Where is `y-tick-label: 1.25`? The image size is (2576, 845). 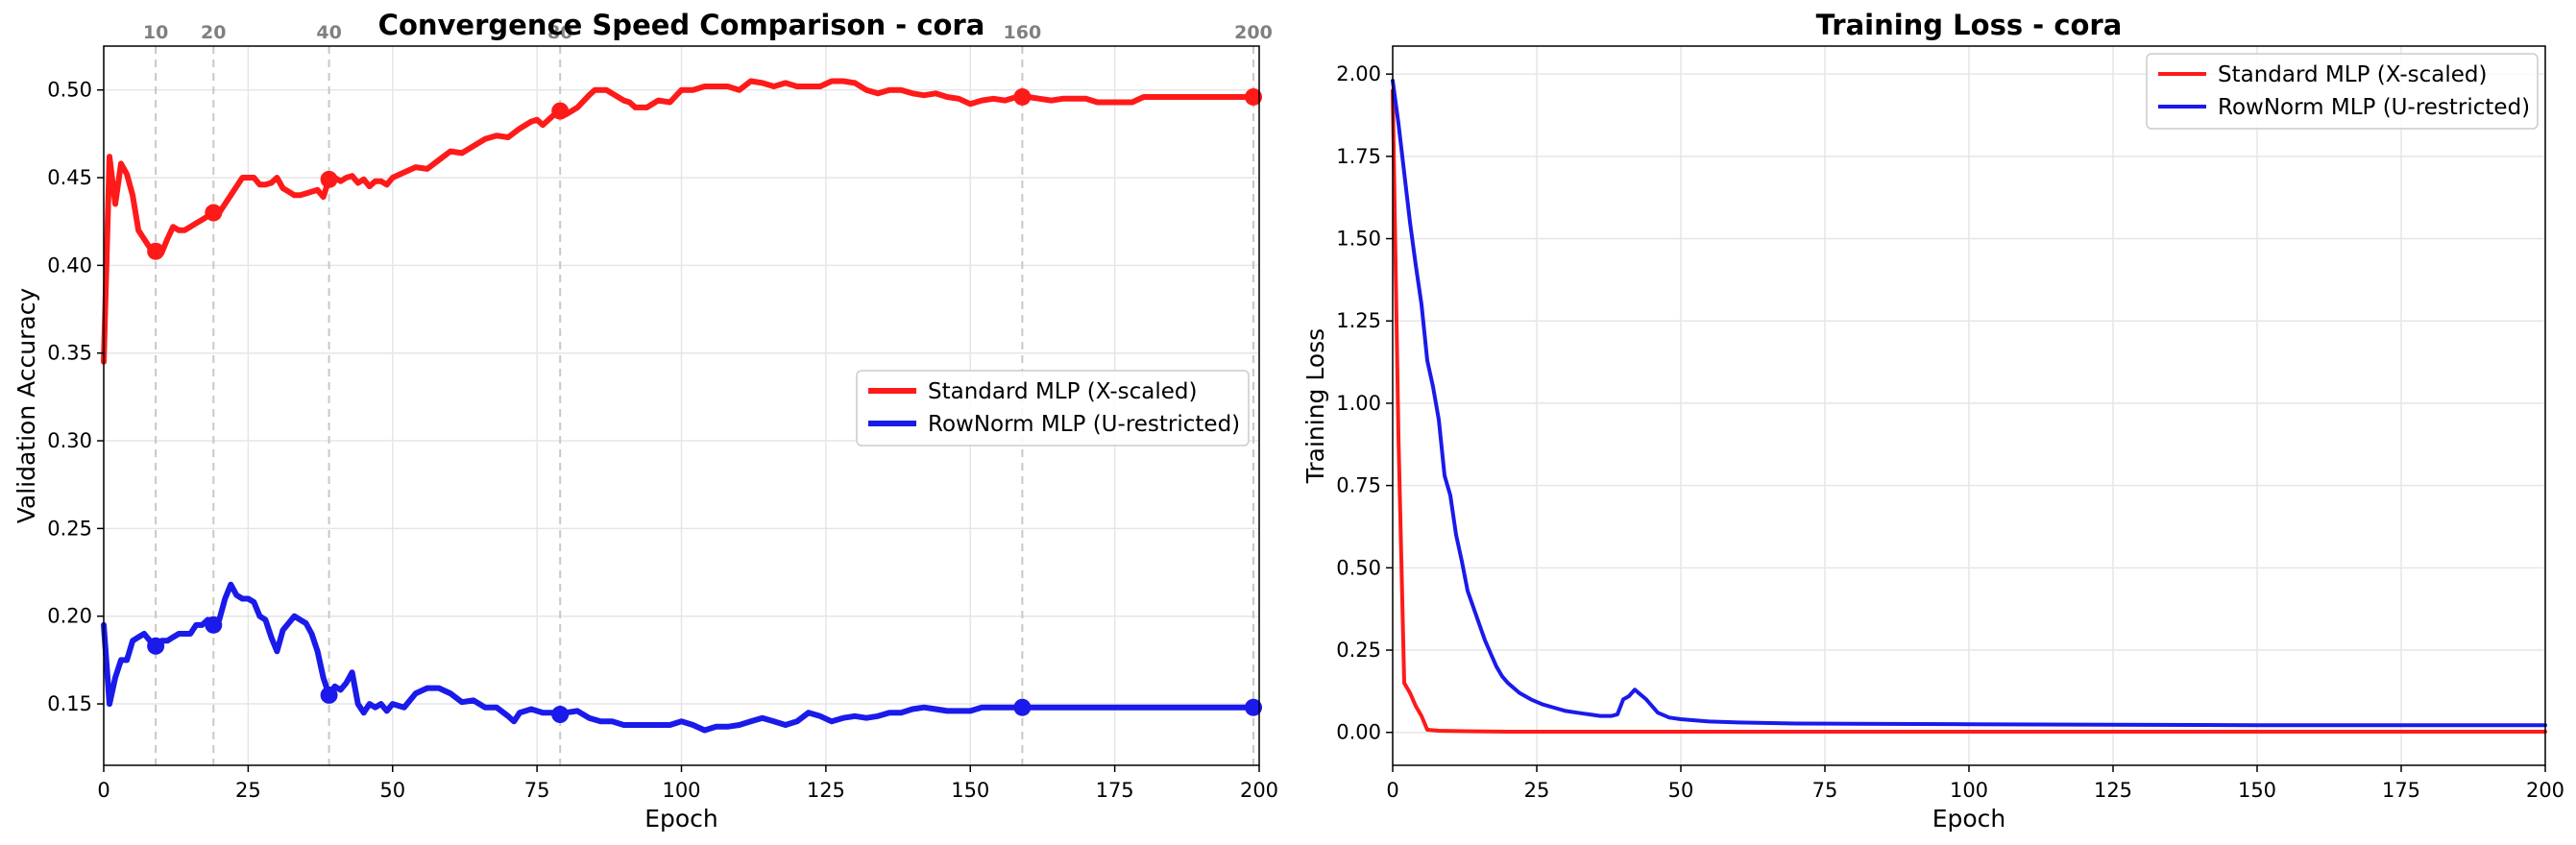 y-tick-label: 1.25 is located at coordinates (1358, 320).